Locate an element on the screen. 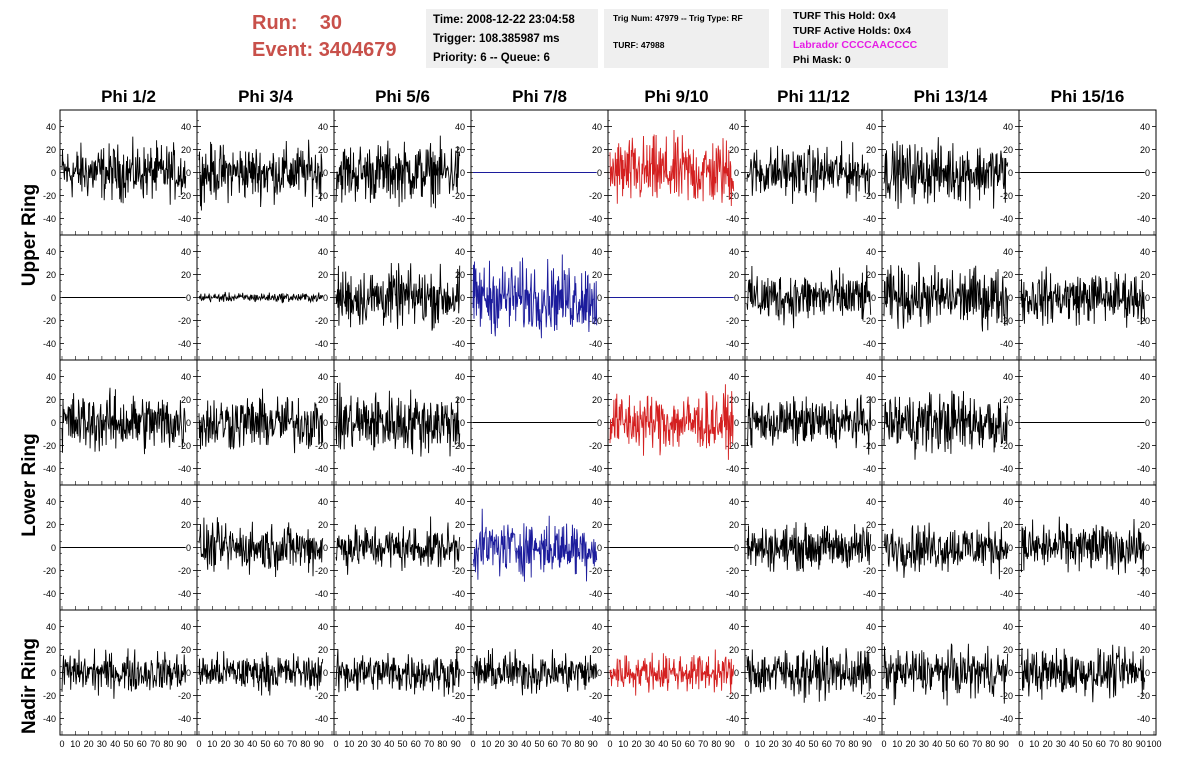  y-tick-label-left: -40 is located at coordinates (49, 344).